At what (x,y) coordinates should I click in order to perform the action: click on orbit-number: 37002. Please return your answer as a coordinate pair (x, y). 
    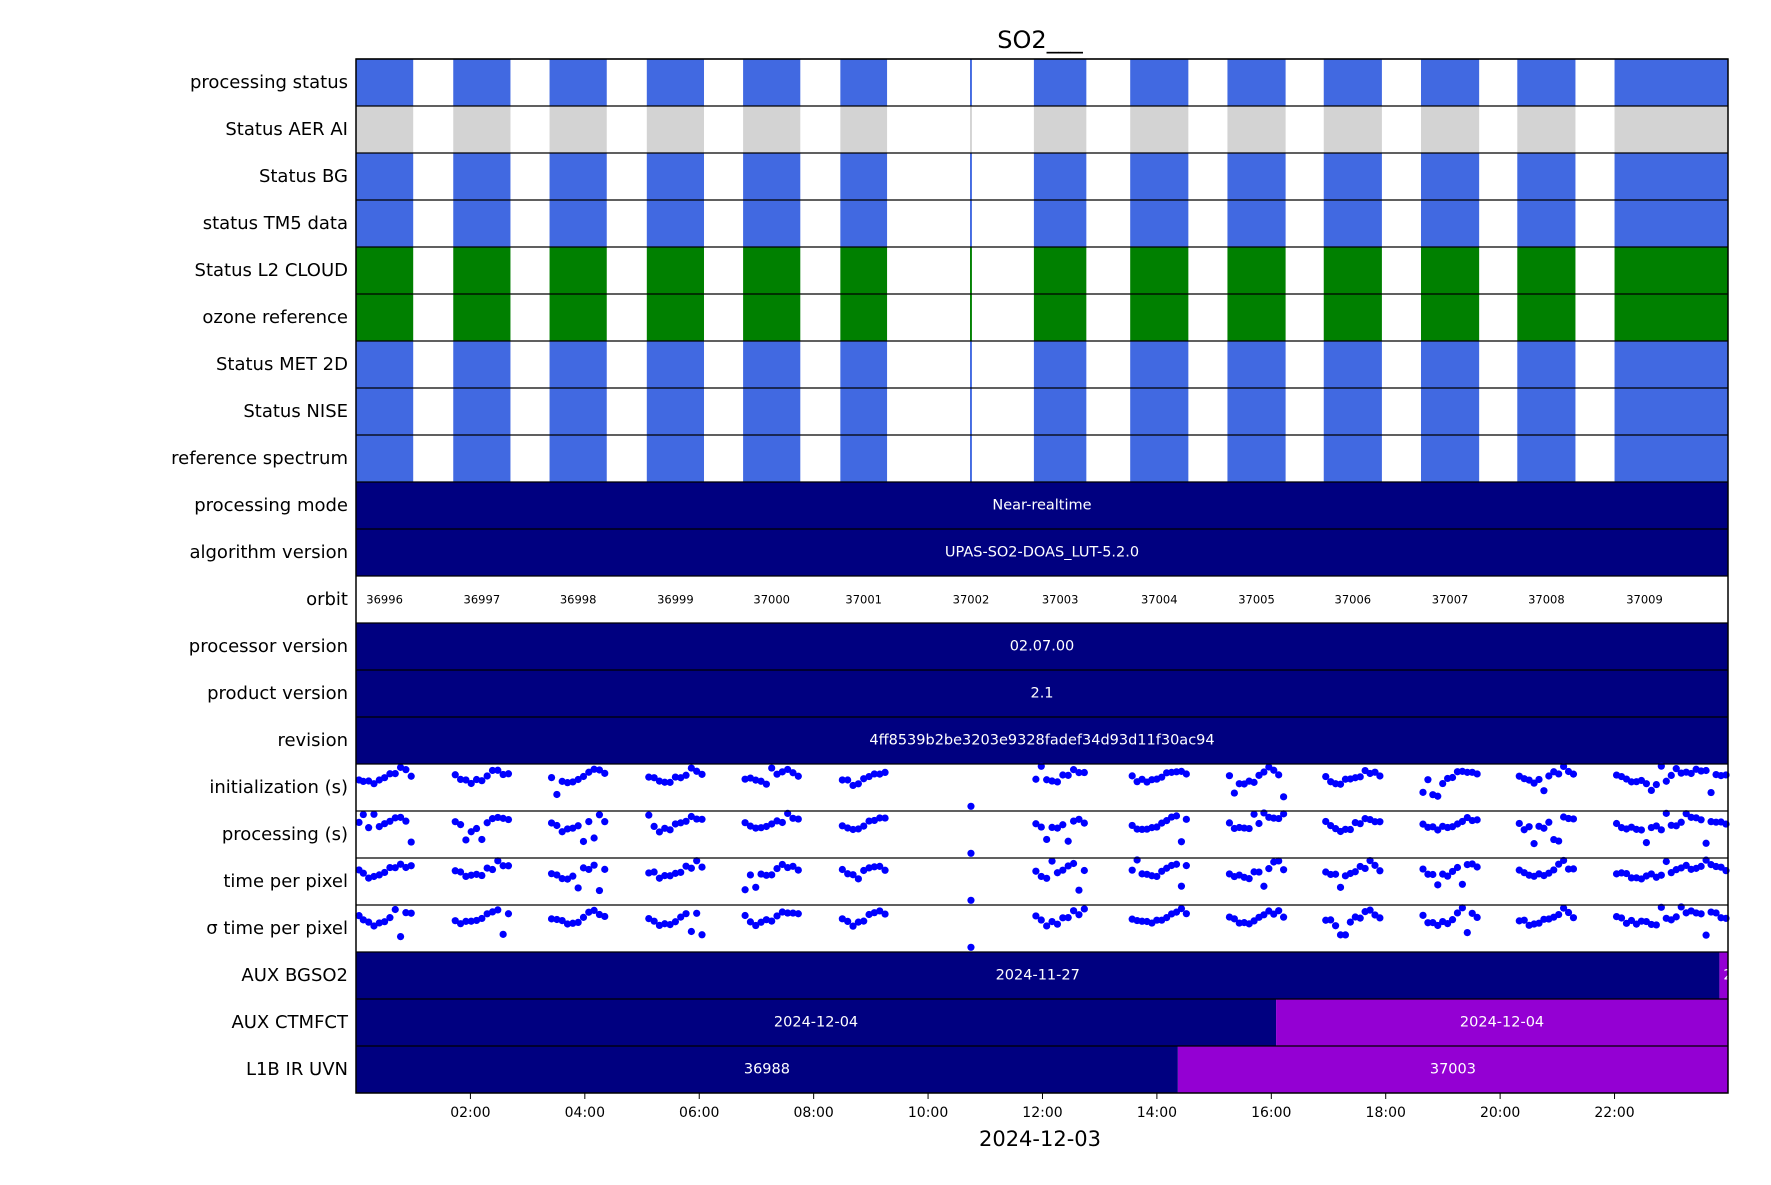
    Looking at the image, I should click on (971, 600).